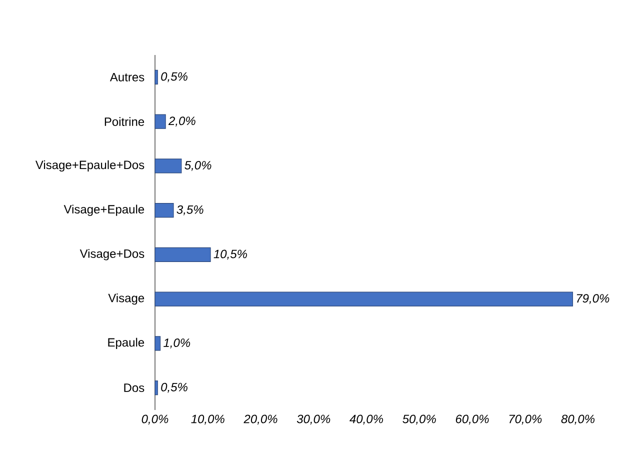  I want to click on y-tick-label: Poitrine, so click(124, 121).